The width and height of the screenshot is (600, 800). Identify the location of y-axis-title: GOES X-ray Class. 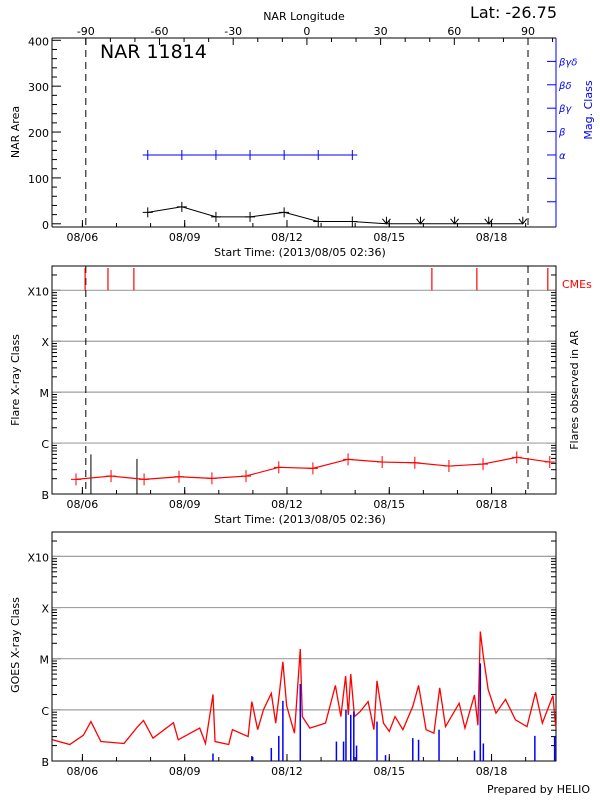
(15, 645).